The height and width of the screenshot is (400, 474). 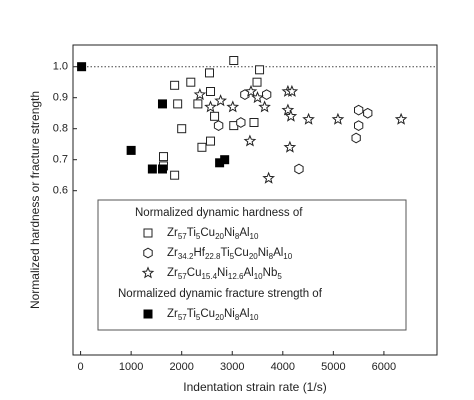 I want to click on y-tick-label: 0.7, so click(x=60, y=160).